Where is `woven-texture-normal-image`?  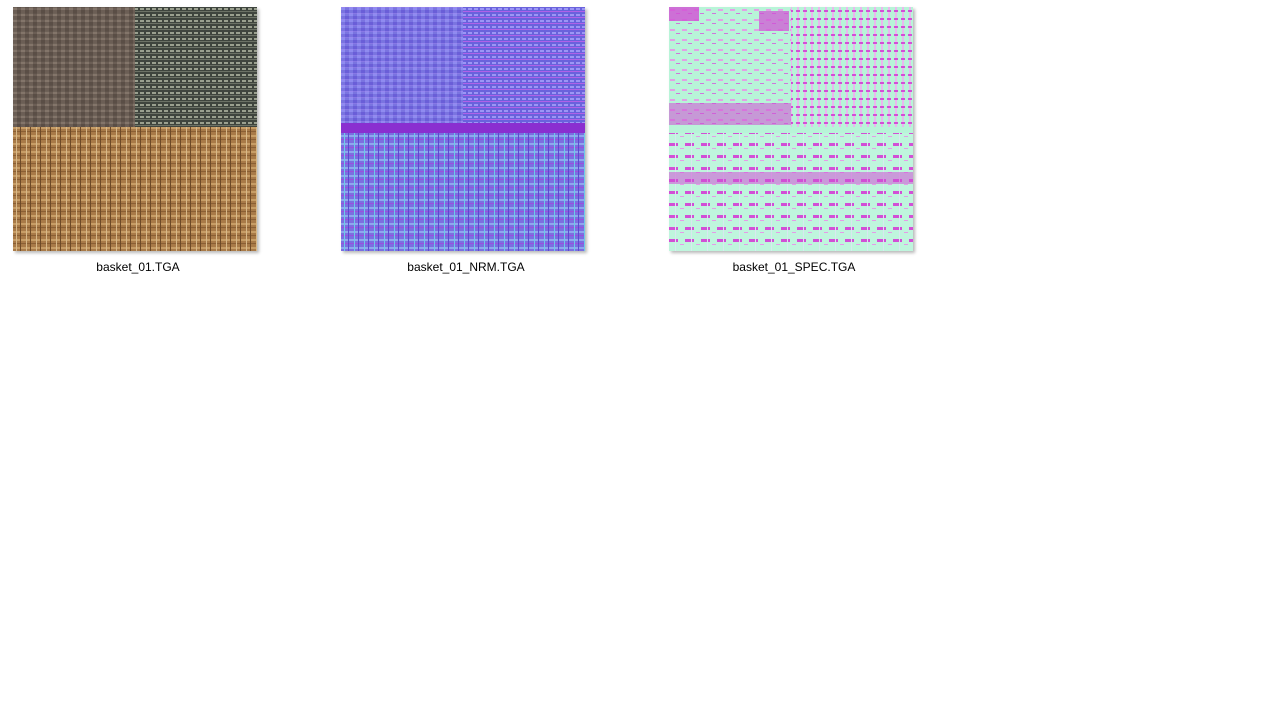
woven-texture-normal-image is located at coordinates (463, 129).